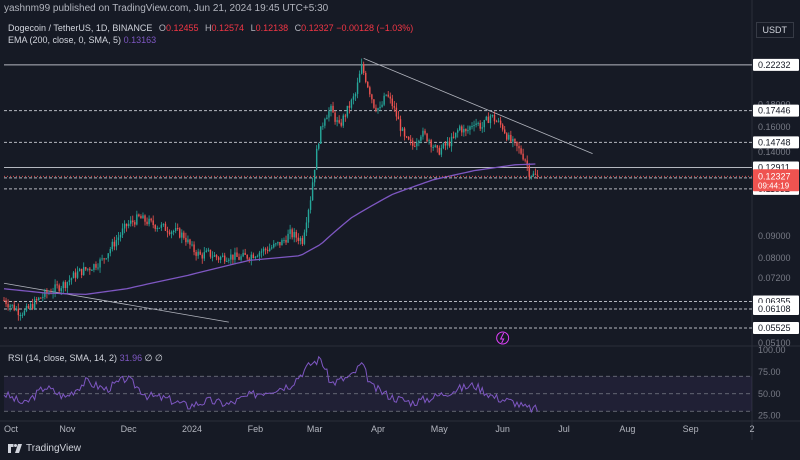  I want to click on tradingview-icon, so click(15, 448).